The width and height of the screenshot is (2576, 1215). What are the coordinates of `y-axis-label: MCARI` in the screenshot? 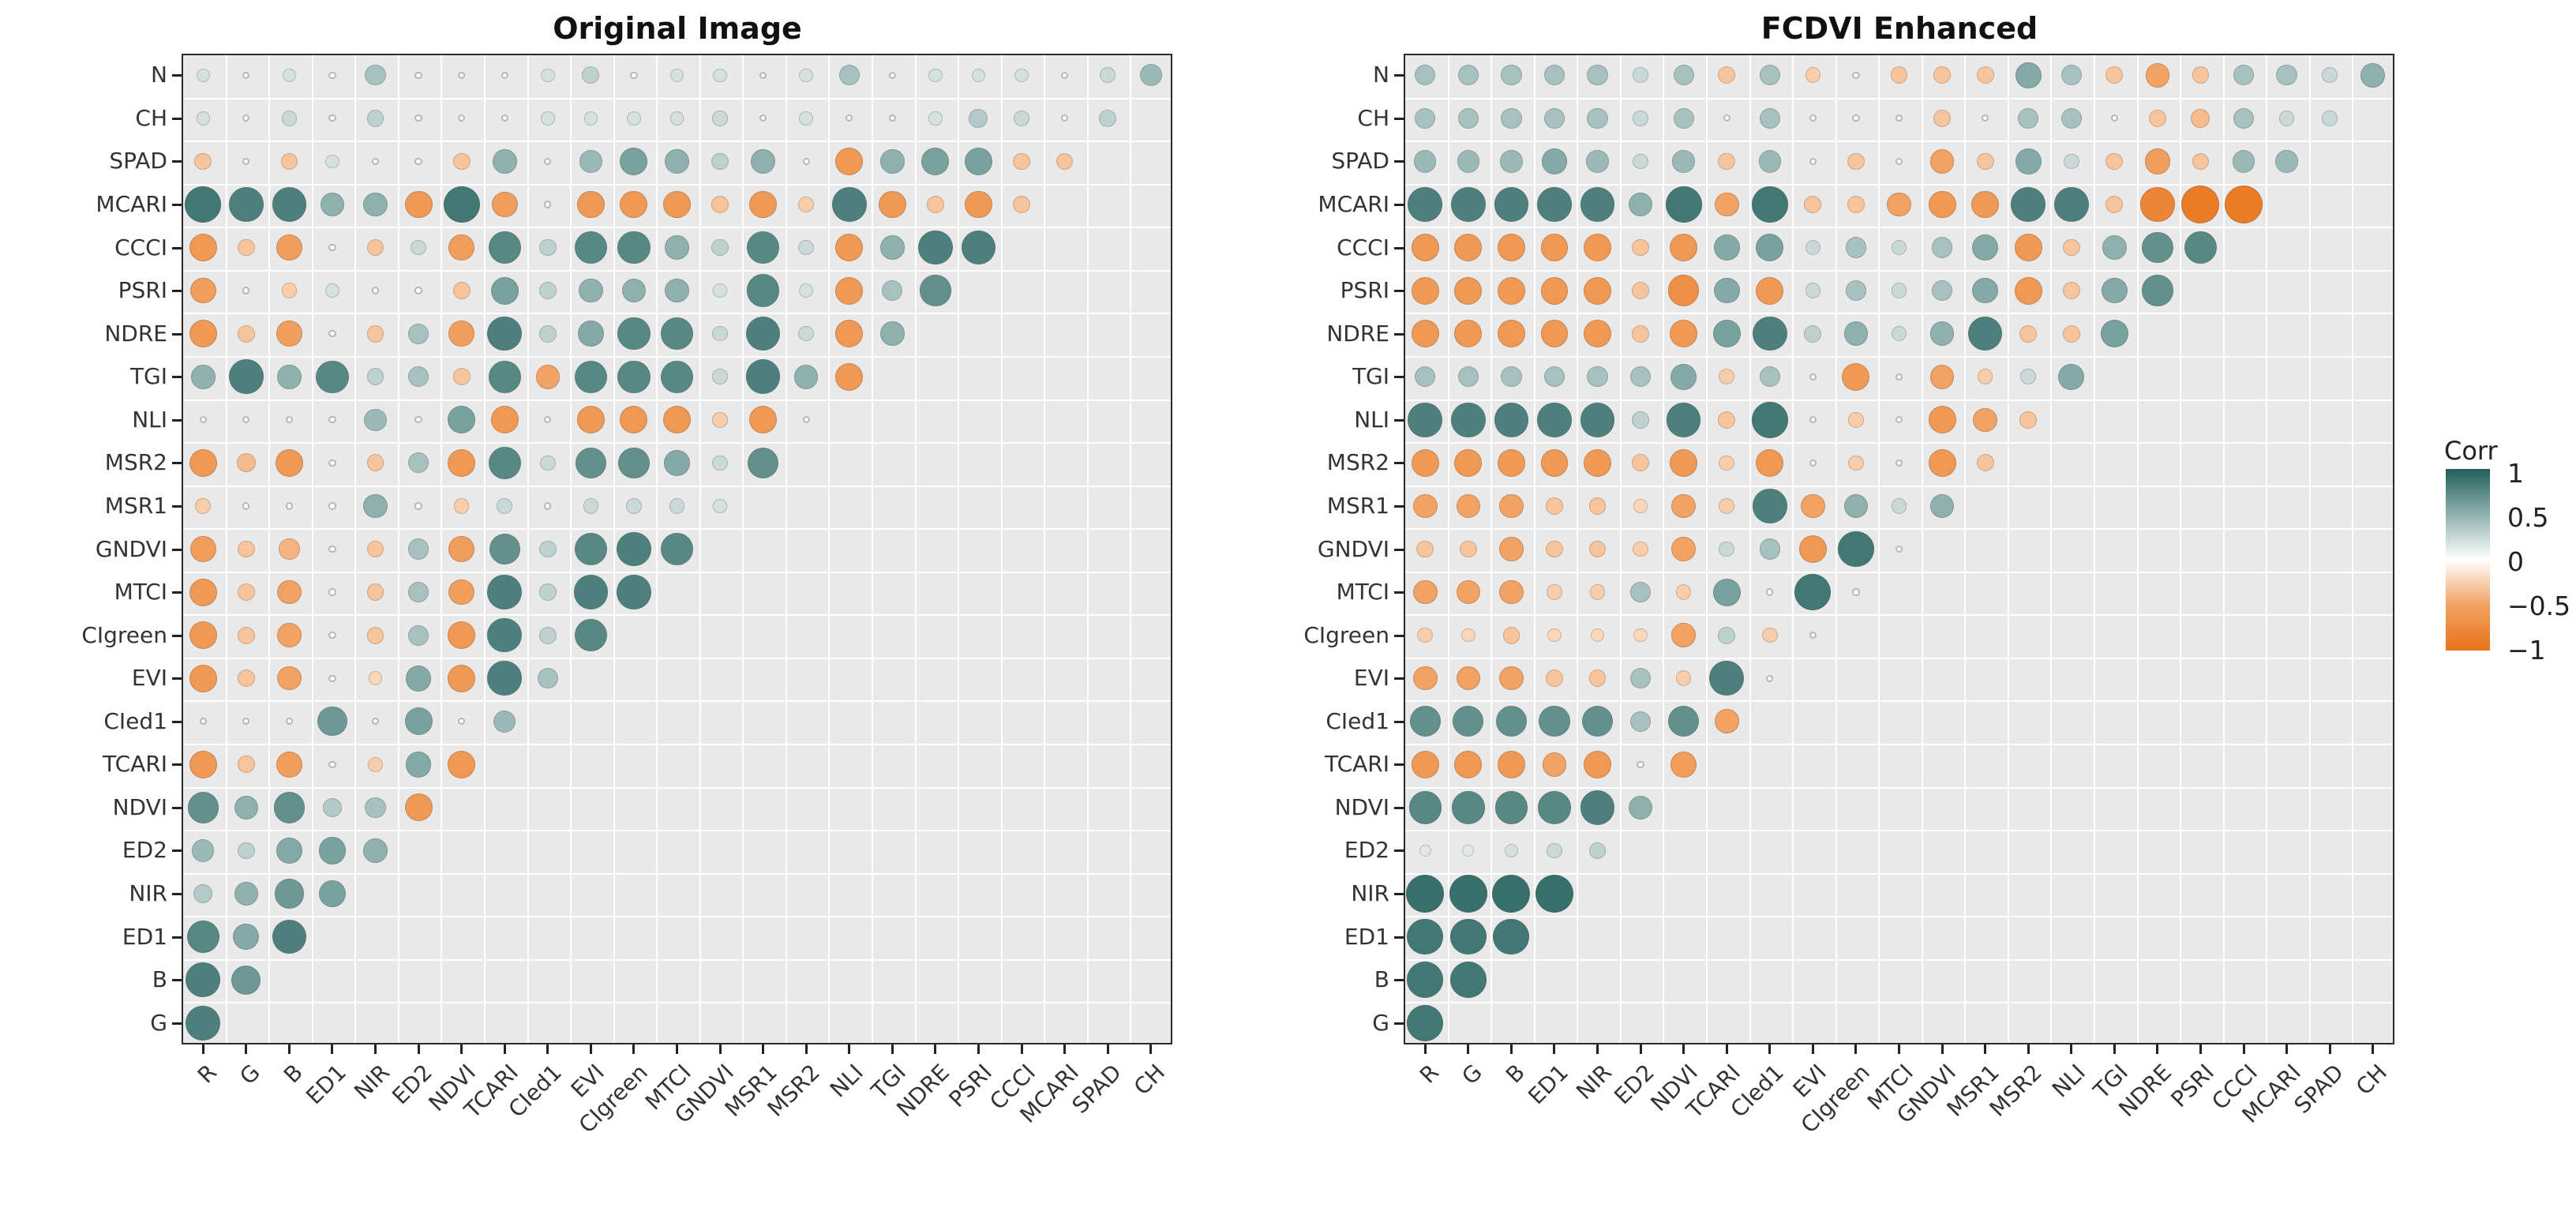 It's located at (131, 203).